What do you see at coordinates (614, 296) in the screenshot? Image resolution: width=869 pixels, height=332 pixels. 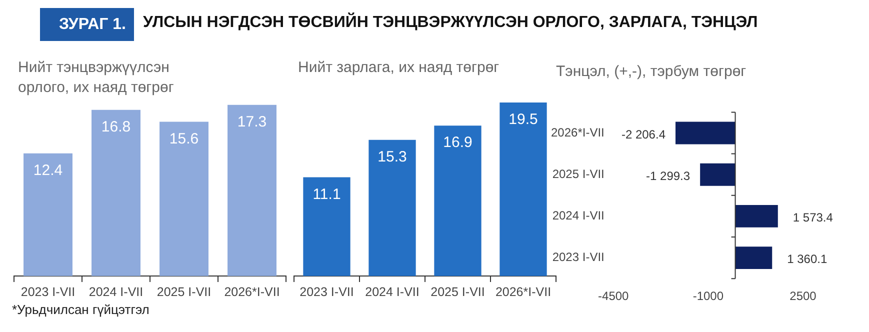 I see `x-tick-label: -4500` at bounding box center [614, 296].